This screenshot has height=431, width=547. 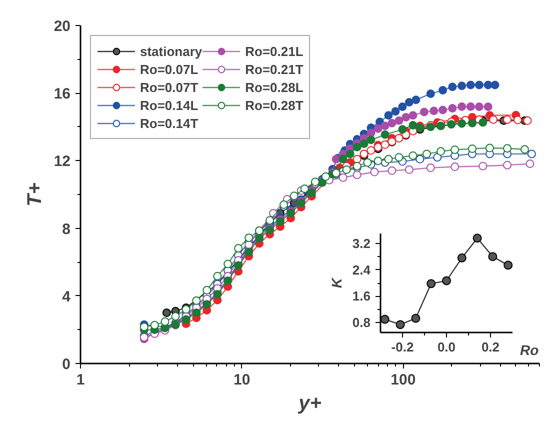 I want to click on x-tick-label: 0.0, so click(x=446, y=347).